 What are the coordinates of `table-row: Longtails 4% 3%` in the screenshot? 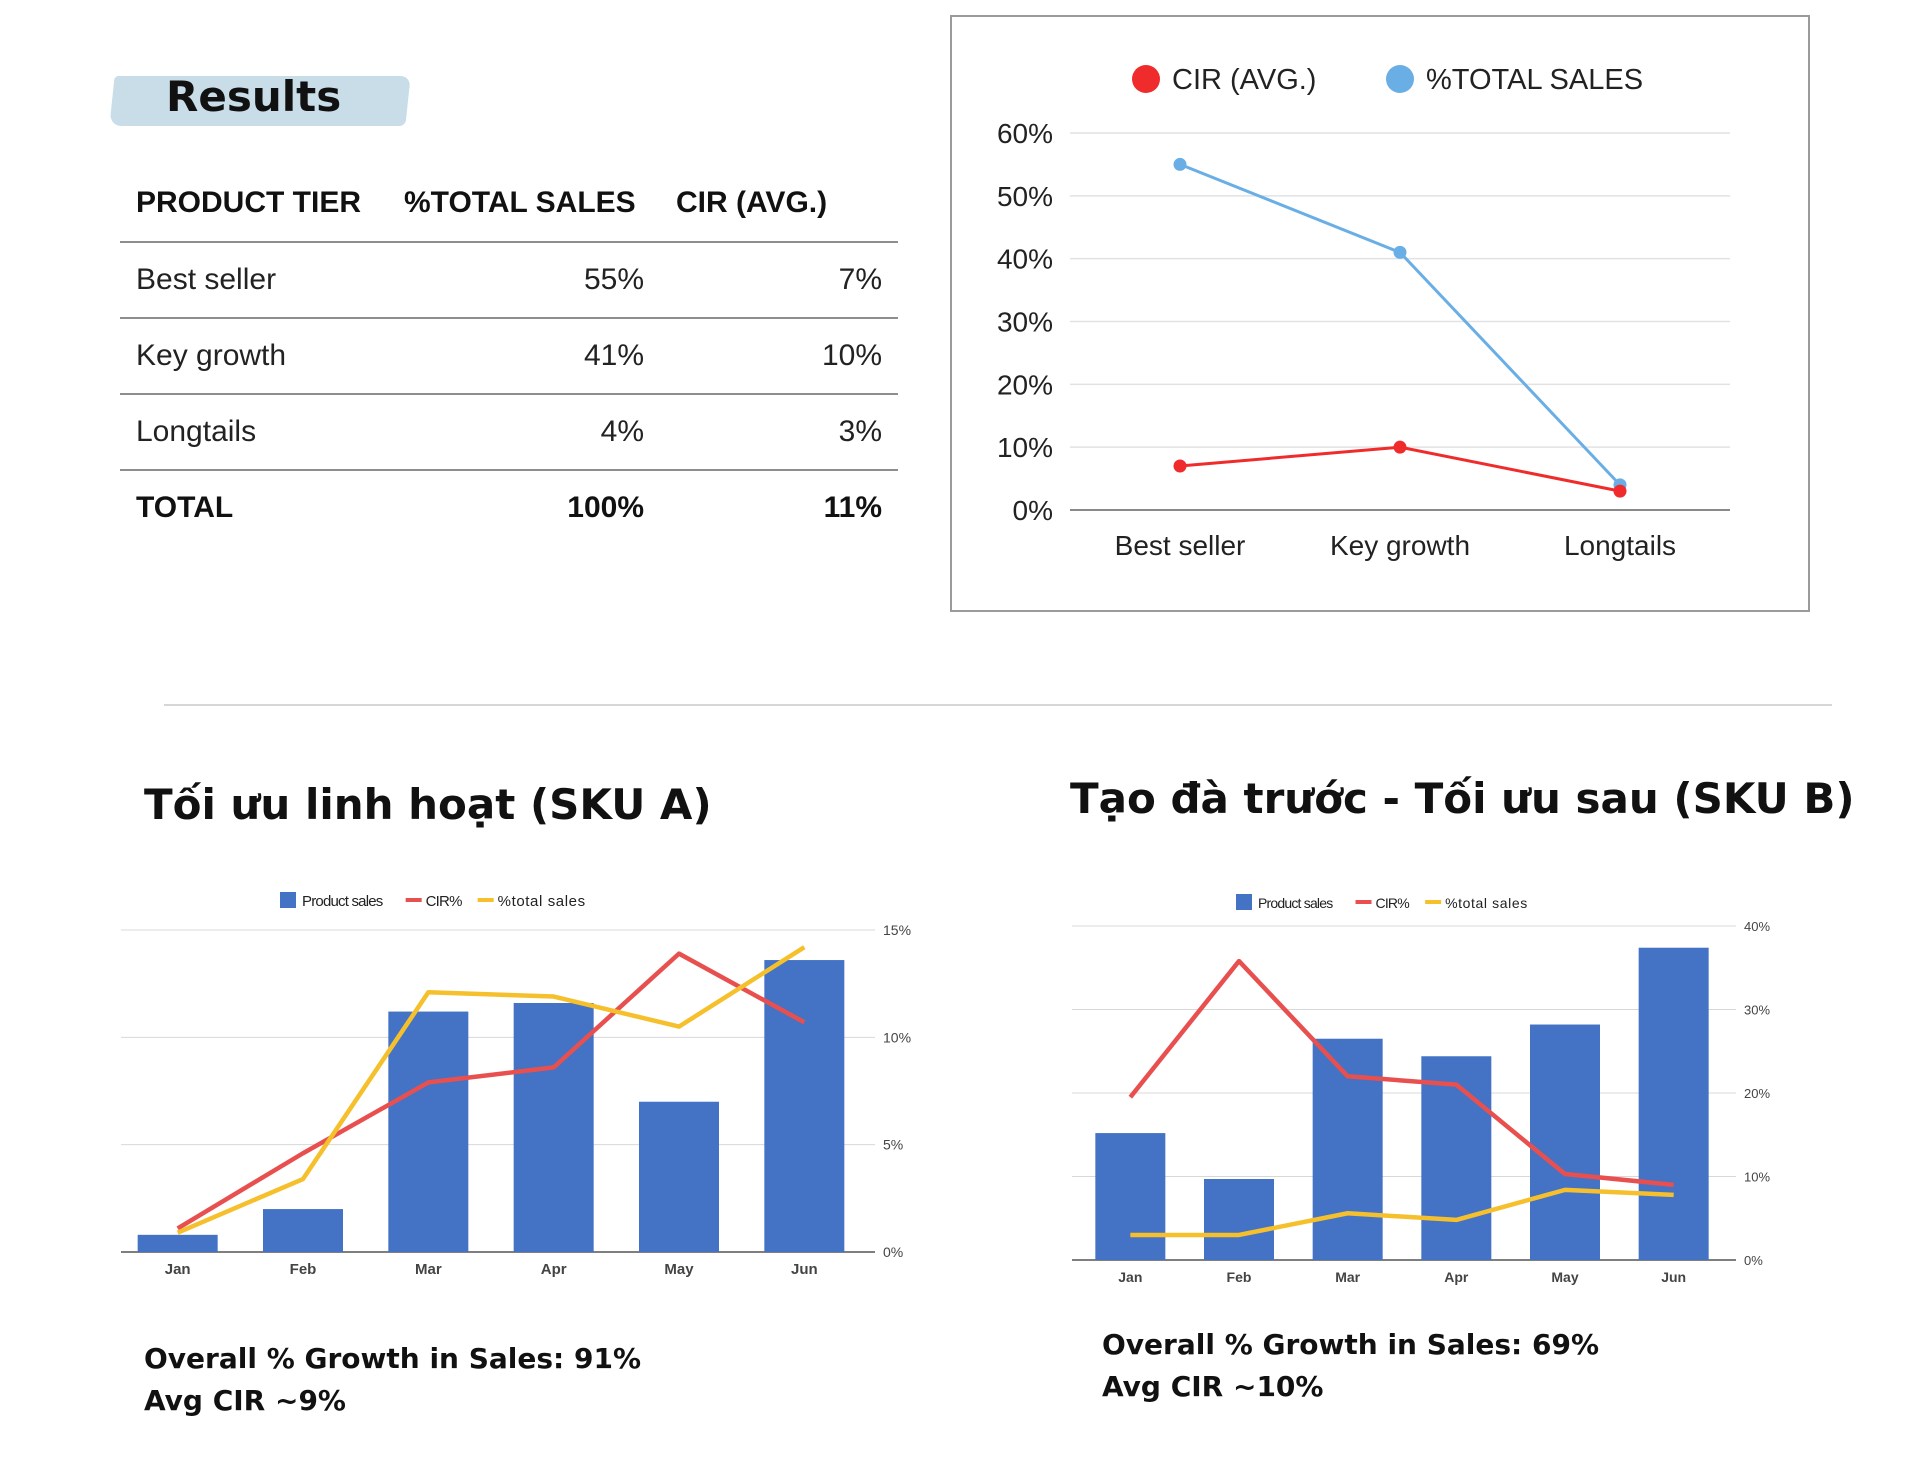 It's located at (509, 432).